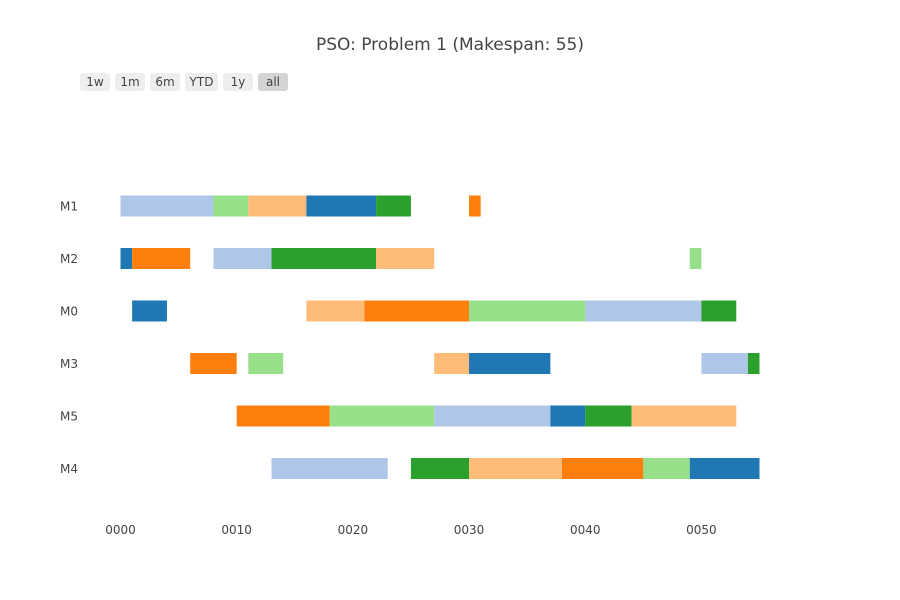  I want to click on y-tick-label: M0, so click(69, 312).